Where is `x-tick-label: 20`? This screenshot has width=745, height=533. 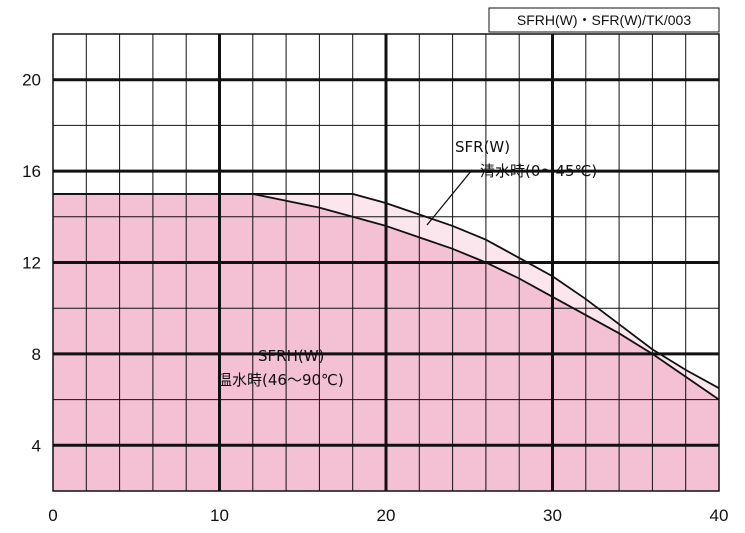 x-tick-label: 20 is located at coordinates (386, 515).